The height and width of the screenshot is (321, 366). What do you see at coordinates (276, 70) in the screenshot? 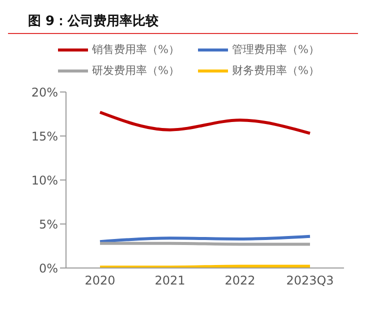
I see `legend-label: 财务费用率（%）` at bounding box center [276, 70].